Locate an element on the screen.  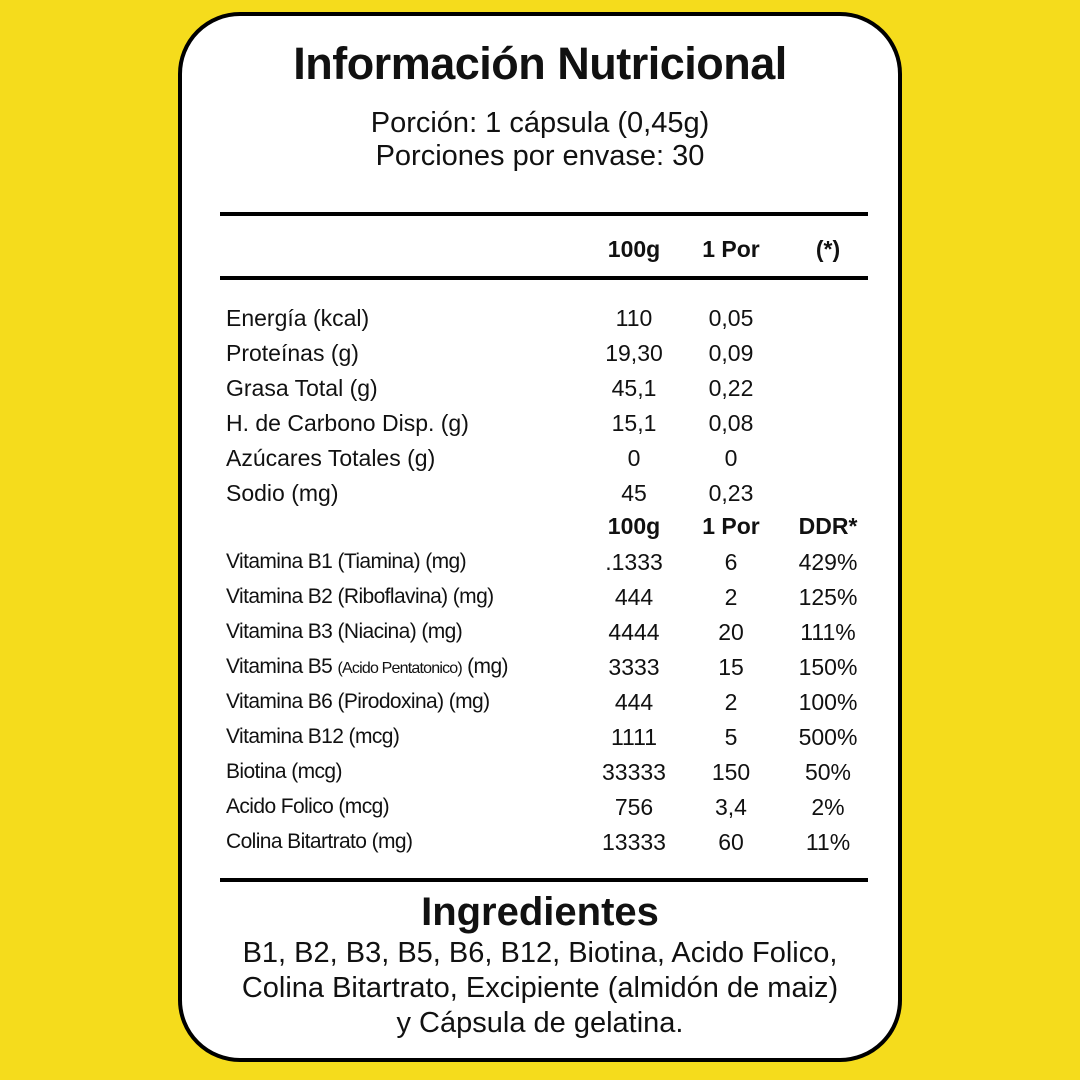
vitamin-label-part: Vitamina B5 is located at coordinates (282, 666).